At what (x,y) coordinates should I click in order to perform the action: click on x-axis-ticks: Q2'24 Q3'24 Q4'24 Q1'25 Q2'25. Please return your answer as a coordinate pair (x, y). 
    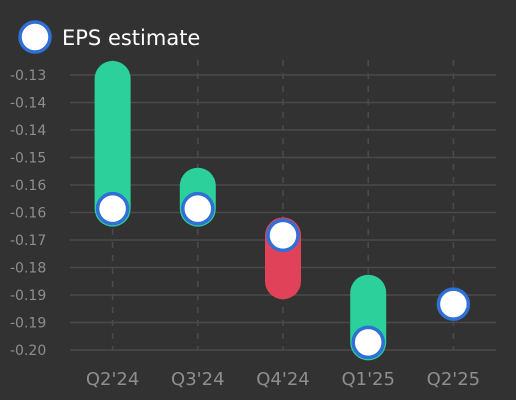
    Looking at the image, I should click on (283, 379).